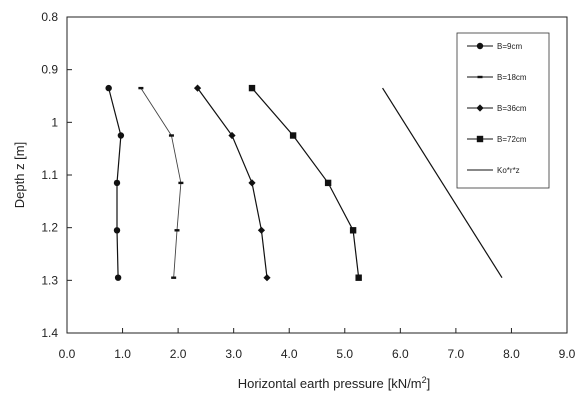 The height and width of the screenshot is (399, 587). What do you see at coordinates (512, 108) in the screenshot?
I see `legend-label: B=36cm` at bounding box center [512, 108].